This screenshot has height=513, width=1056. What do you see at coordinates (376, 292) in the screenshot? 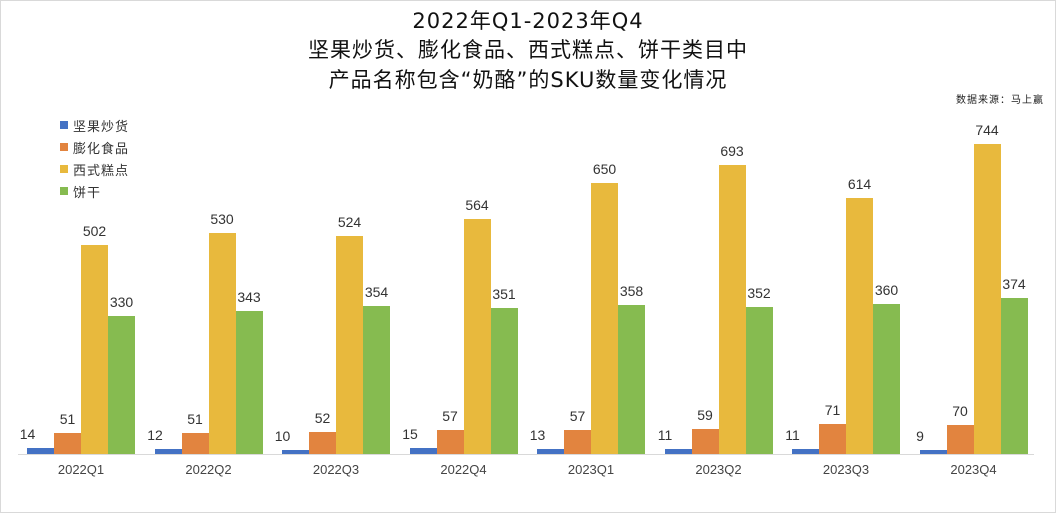
I see `data-label: 354` at bounding box center [376, 292].